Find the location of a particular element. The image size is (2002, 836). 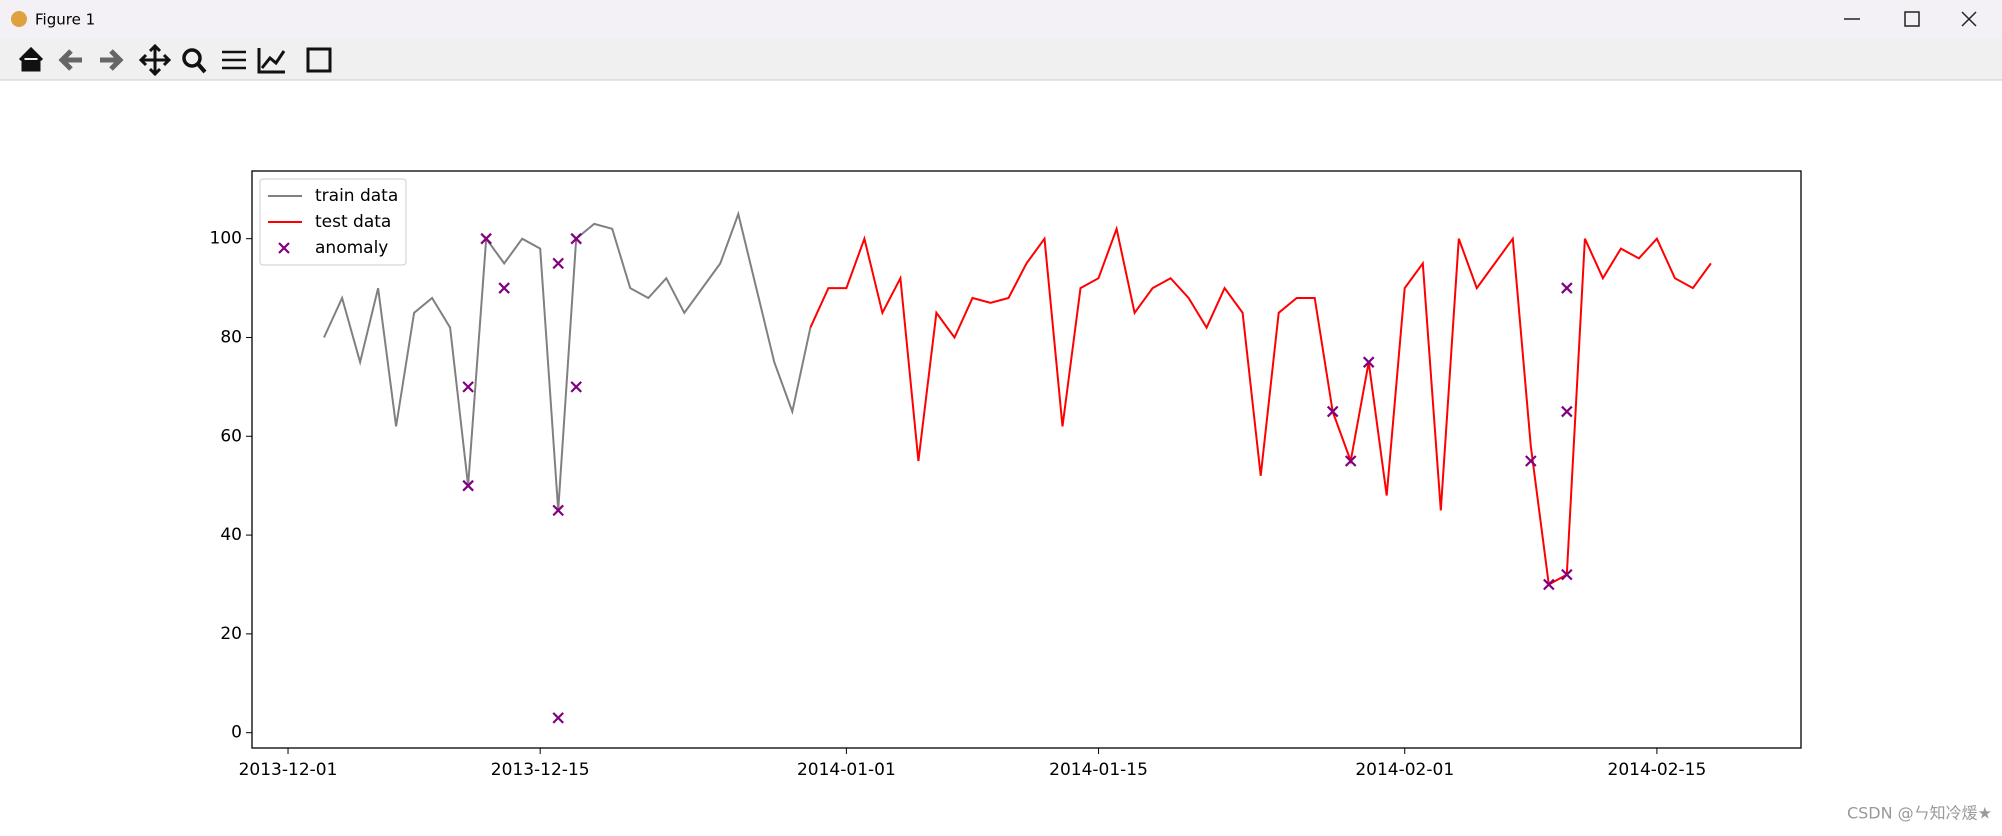

window-title: Figure 1 is located at coordinates (65, 20).